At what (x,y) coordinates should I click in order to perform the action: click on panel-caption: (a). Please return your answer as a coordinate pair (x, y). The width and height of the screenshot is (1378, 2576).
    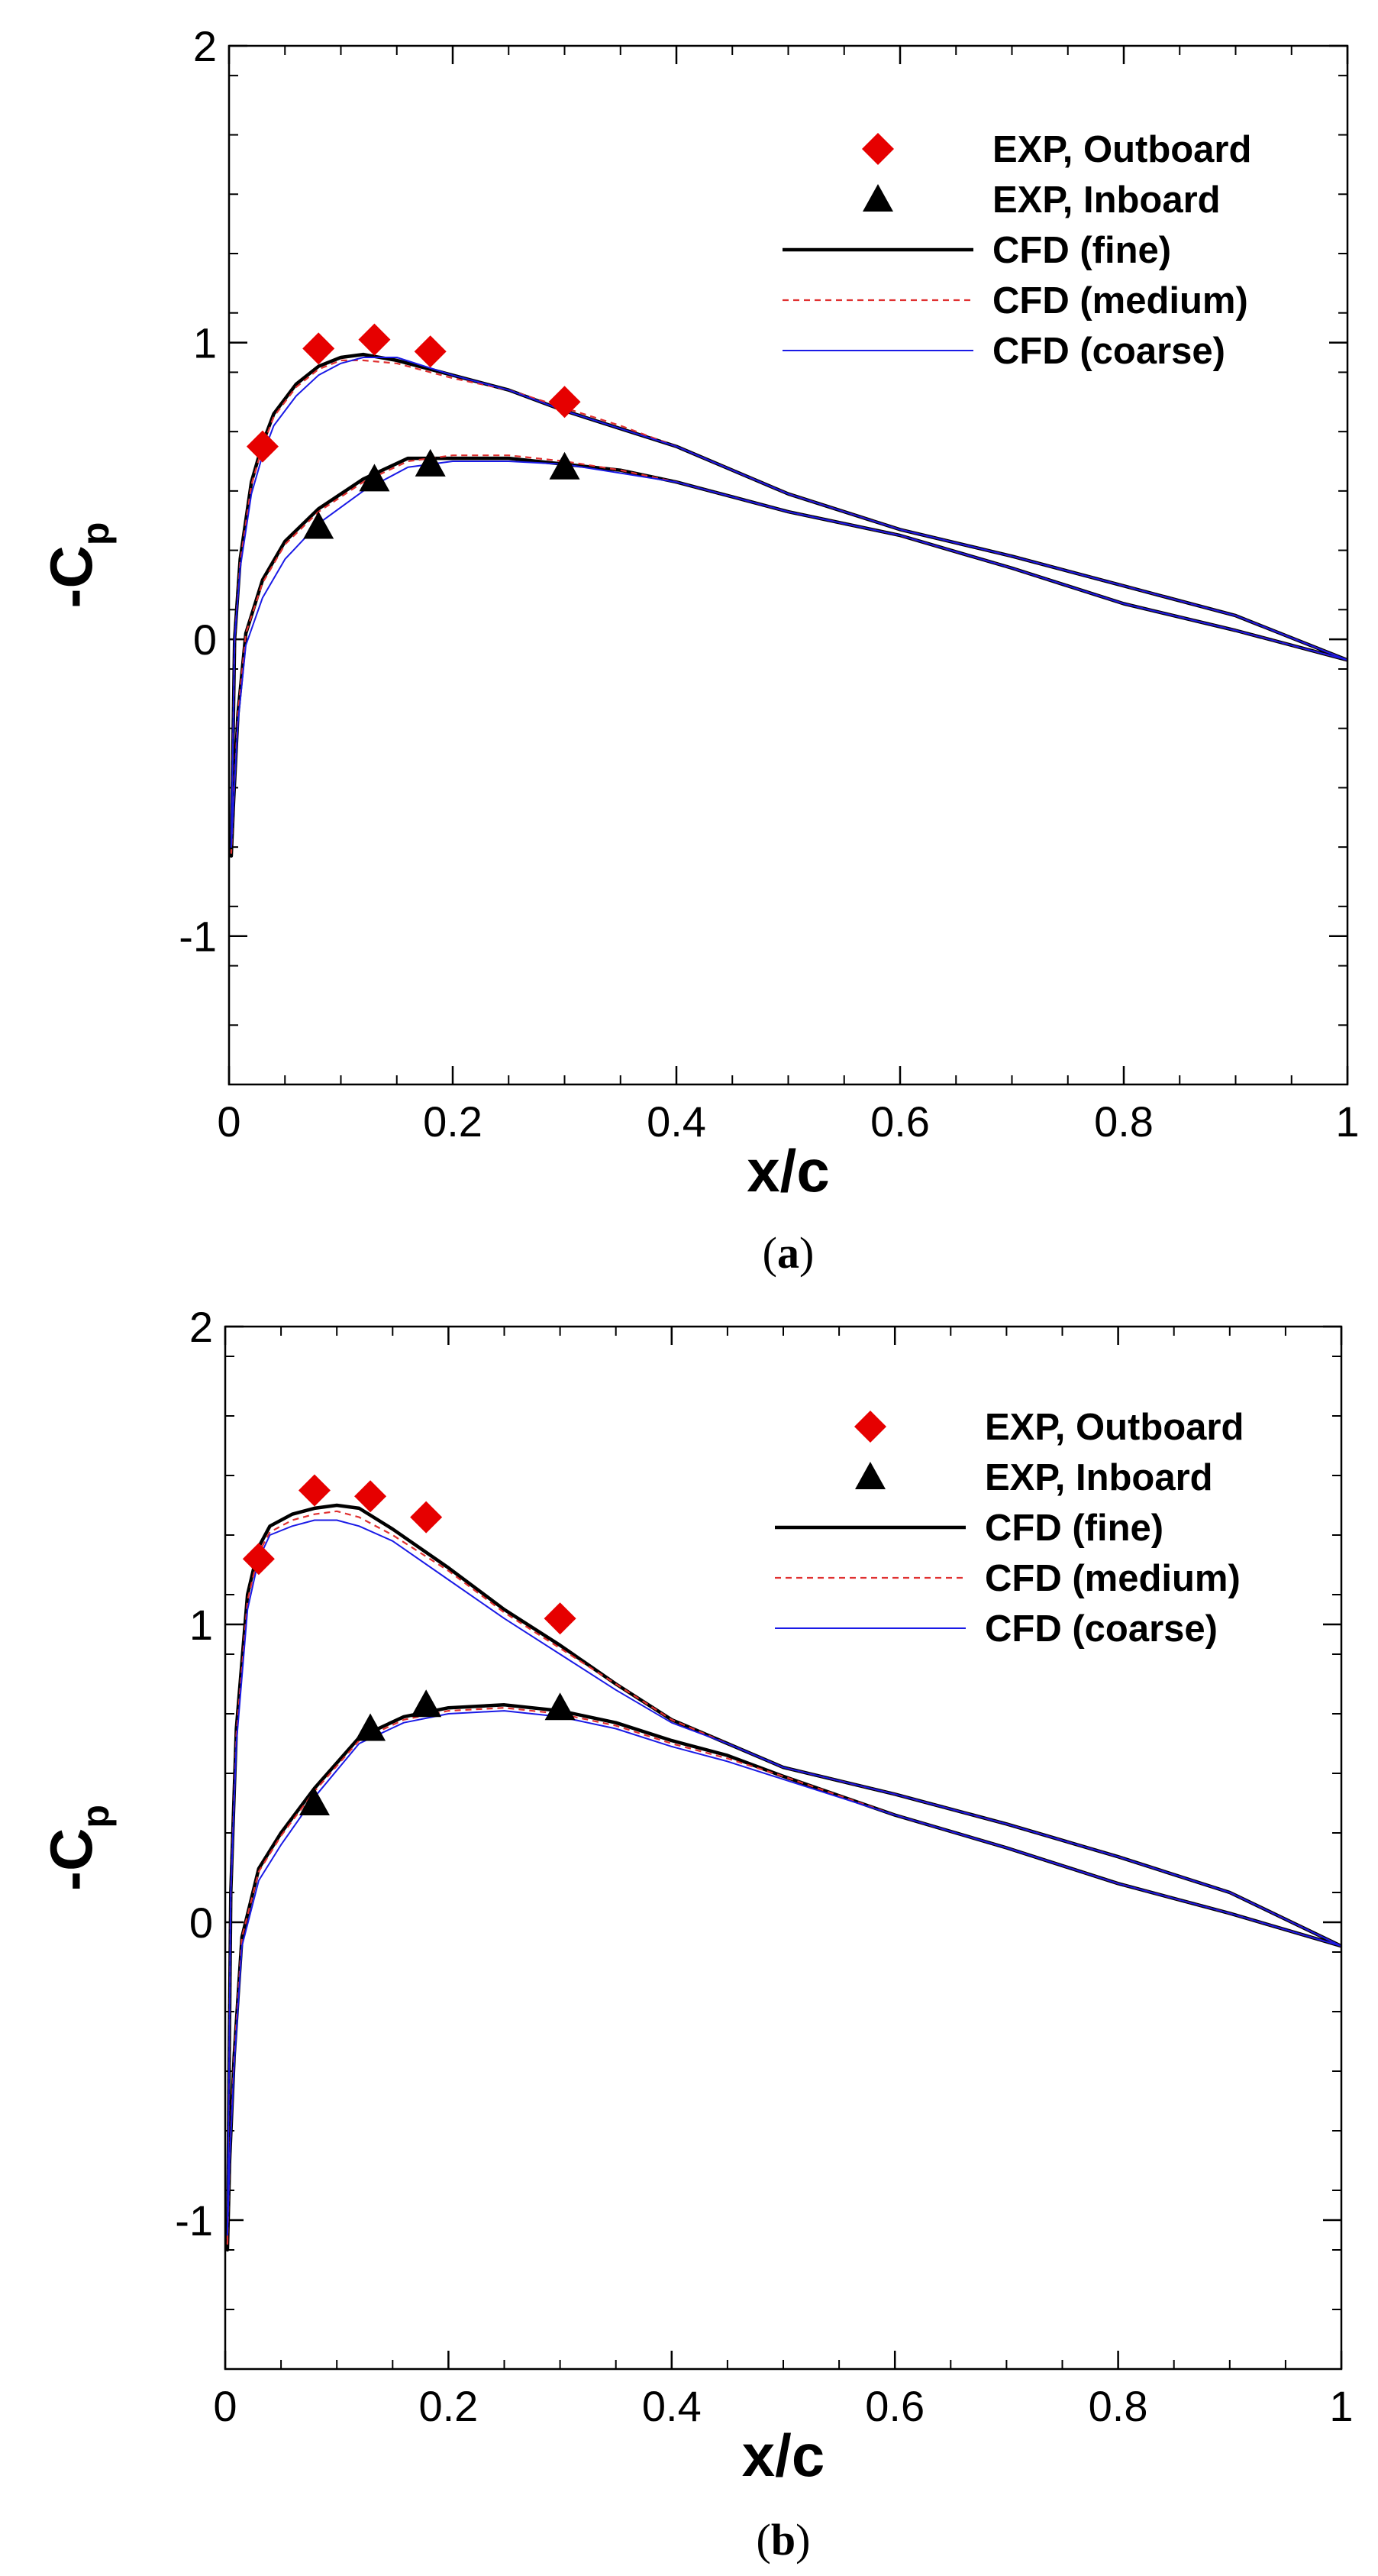
    Looking at the image, I should click on (789, 1253).